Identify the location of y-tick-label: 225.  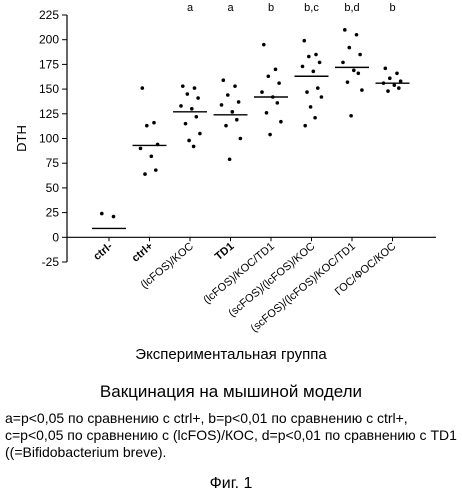
(49, 15).